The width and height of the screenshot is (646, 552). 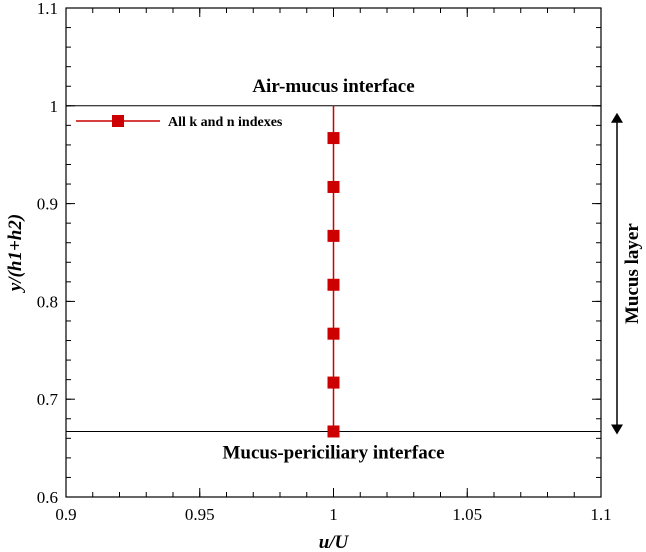 I want to click on x-tick-label: 1.1, so click(x=600, y=514).